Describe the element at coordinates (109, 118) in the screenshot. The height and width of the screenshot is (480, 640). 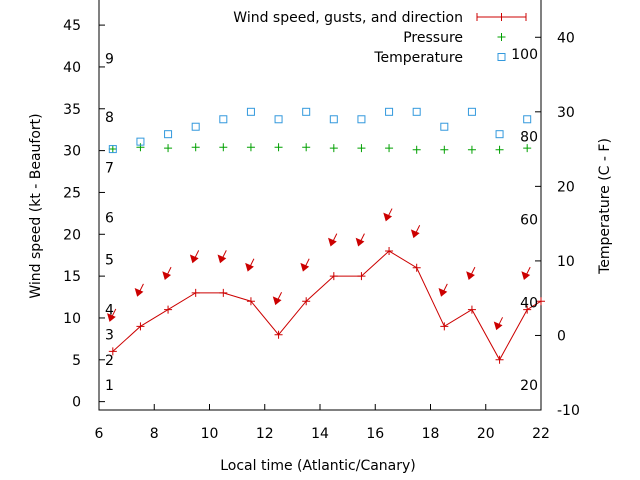
I see `beaufort-label: 8` at that location.